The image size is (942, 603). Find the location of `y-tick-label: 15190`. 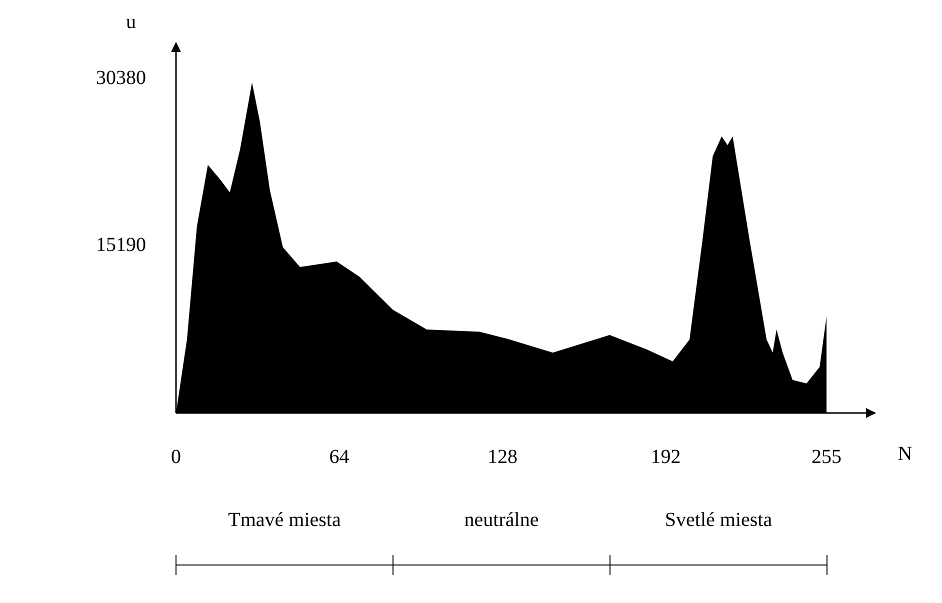

y-tick-label: 15190 is located at coordinates (121, 245).